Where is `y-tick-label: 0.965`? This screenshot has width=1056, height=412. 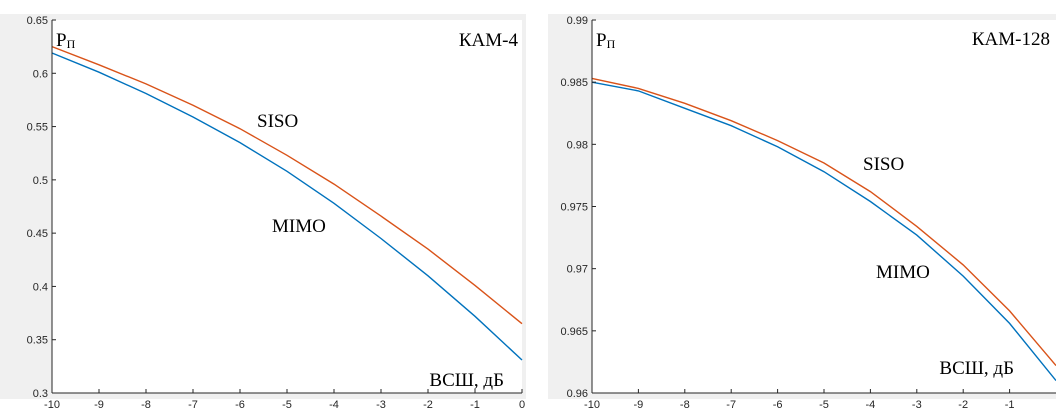
y-tick-label: 0.965 is located at coordinates (574, 332).